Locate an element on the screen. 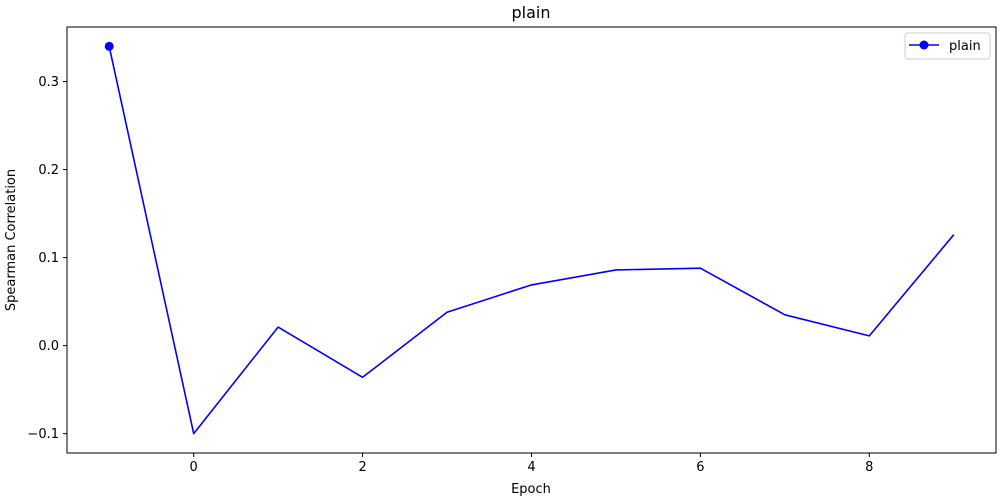 The height and width of the screenshot is (500, 1000). legend-label: plain is located at coordinates (965, 46).